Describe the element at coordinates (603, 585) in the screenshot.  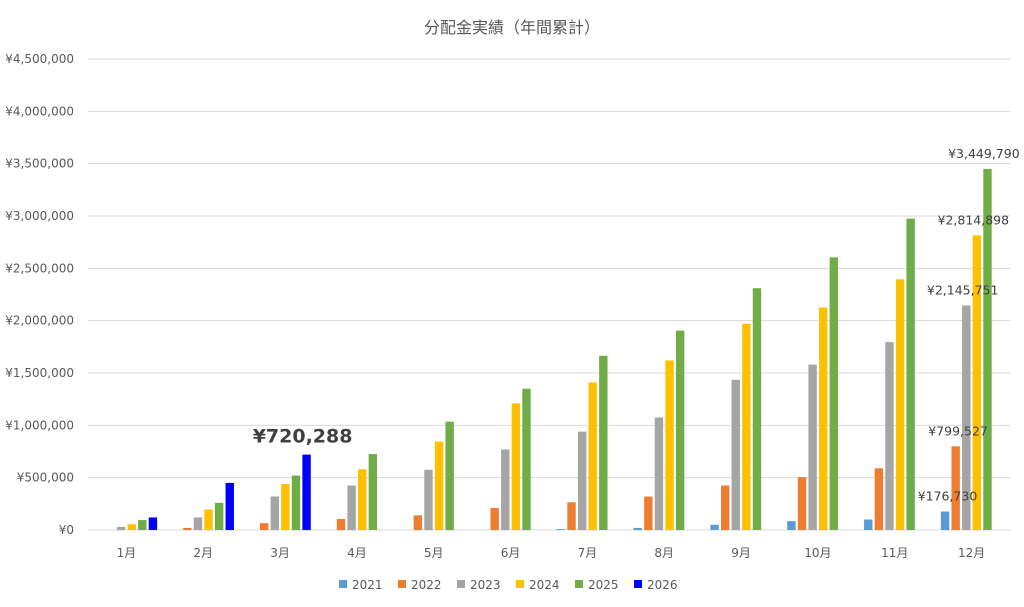
I see `legend-label: 2025` at that location.